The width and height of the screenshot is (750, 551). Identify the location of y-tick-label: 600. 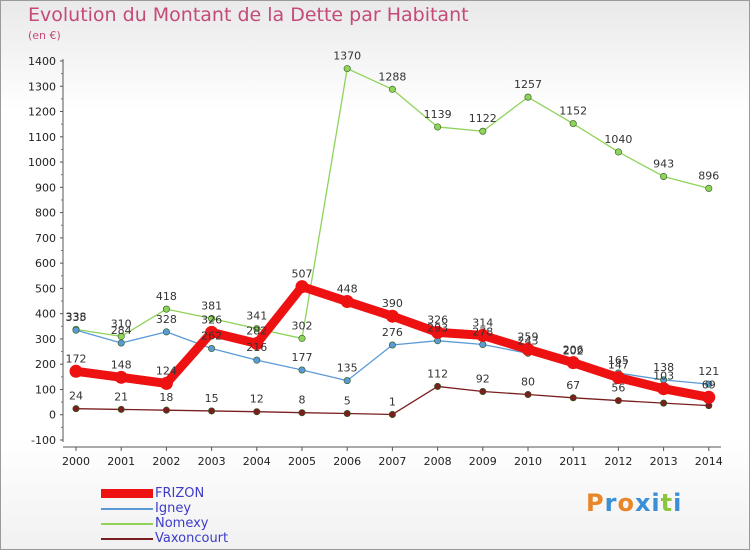
(45, 263).